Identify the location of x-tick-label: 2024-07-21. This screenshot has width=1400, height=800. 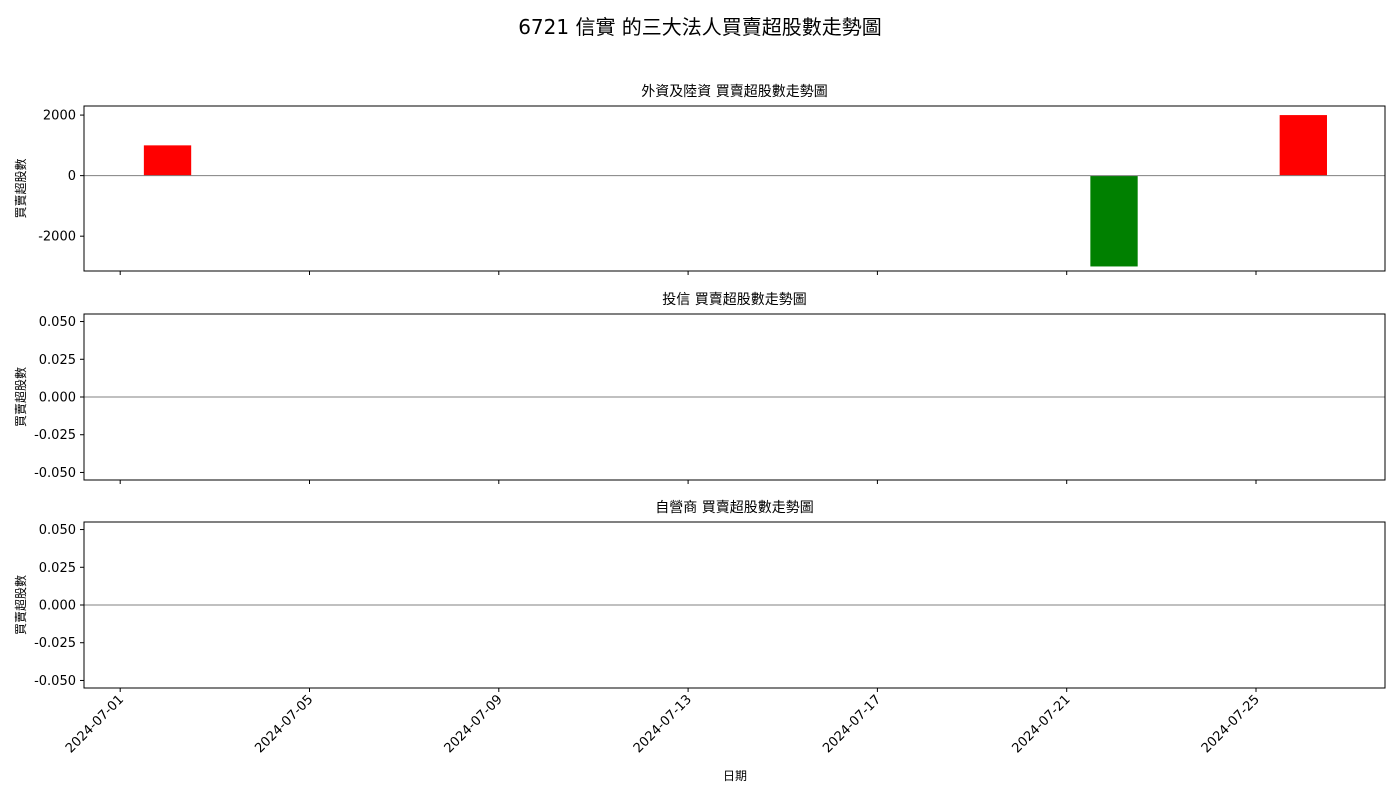
(1041, 724).